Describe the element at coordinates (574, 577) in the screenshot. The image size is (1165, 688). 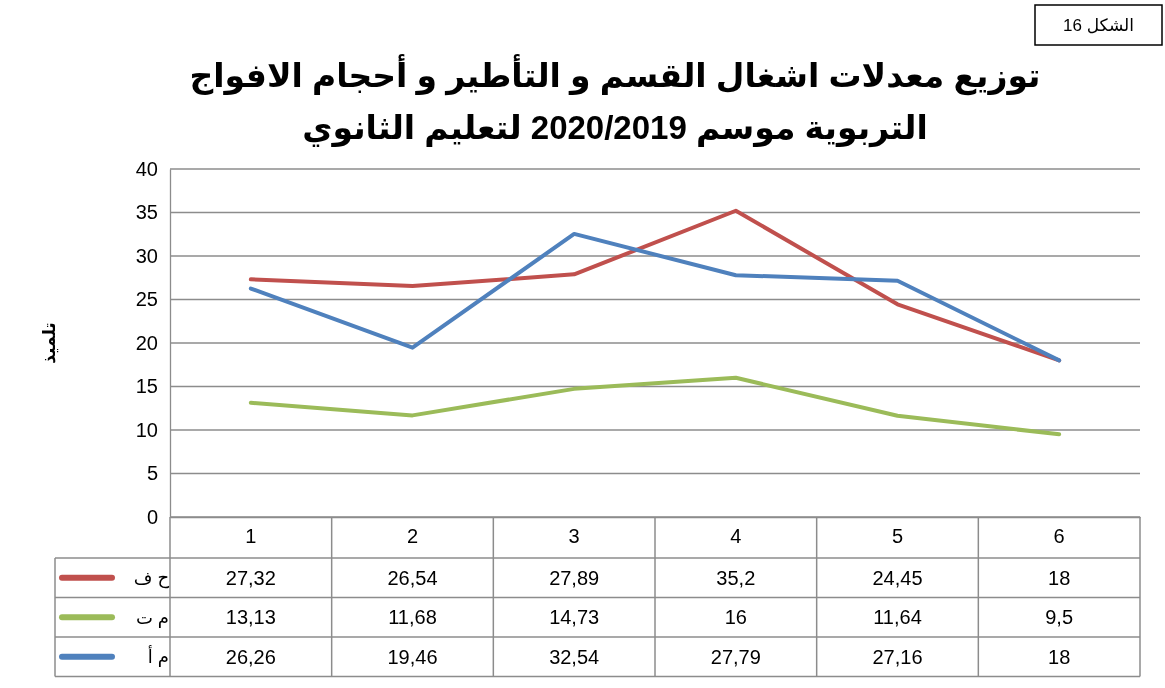
I see `data-label: 27,89` at that location.